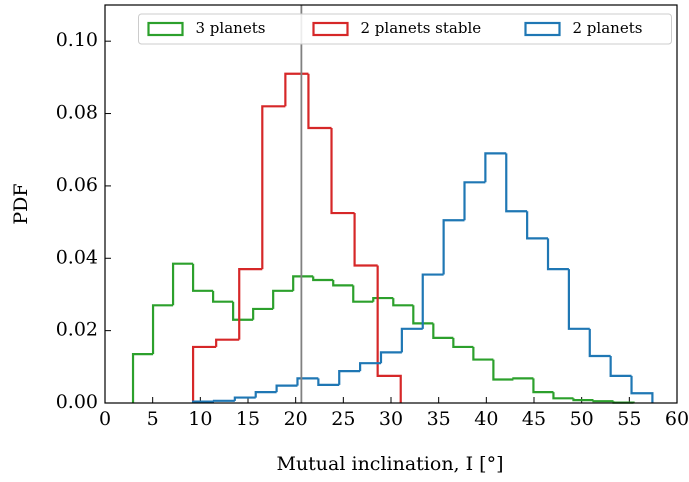  Describe the element at coordinates (534, 419) in the screenshot. I see `x-tick-label: 45` at that location.